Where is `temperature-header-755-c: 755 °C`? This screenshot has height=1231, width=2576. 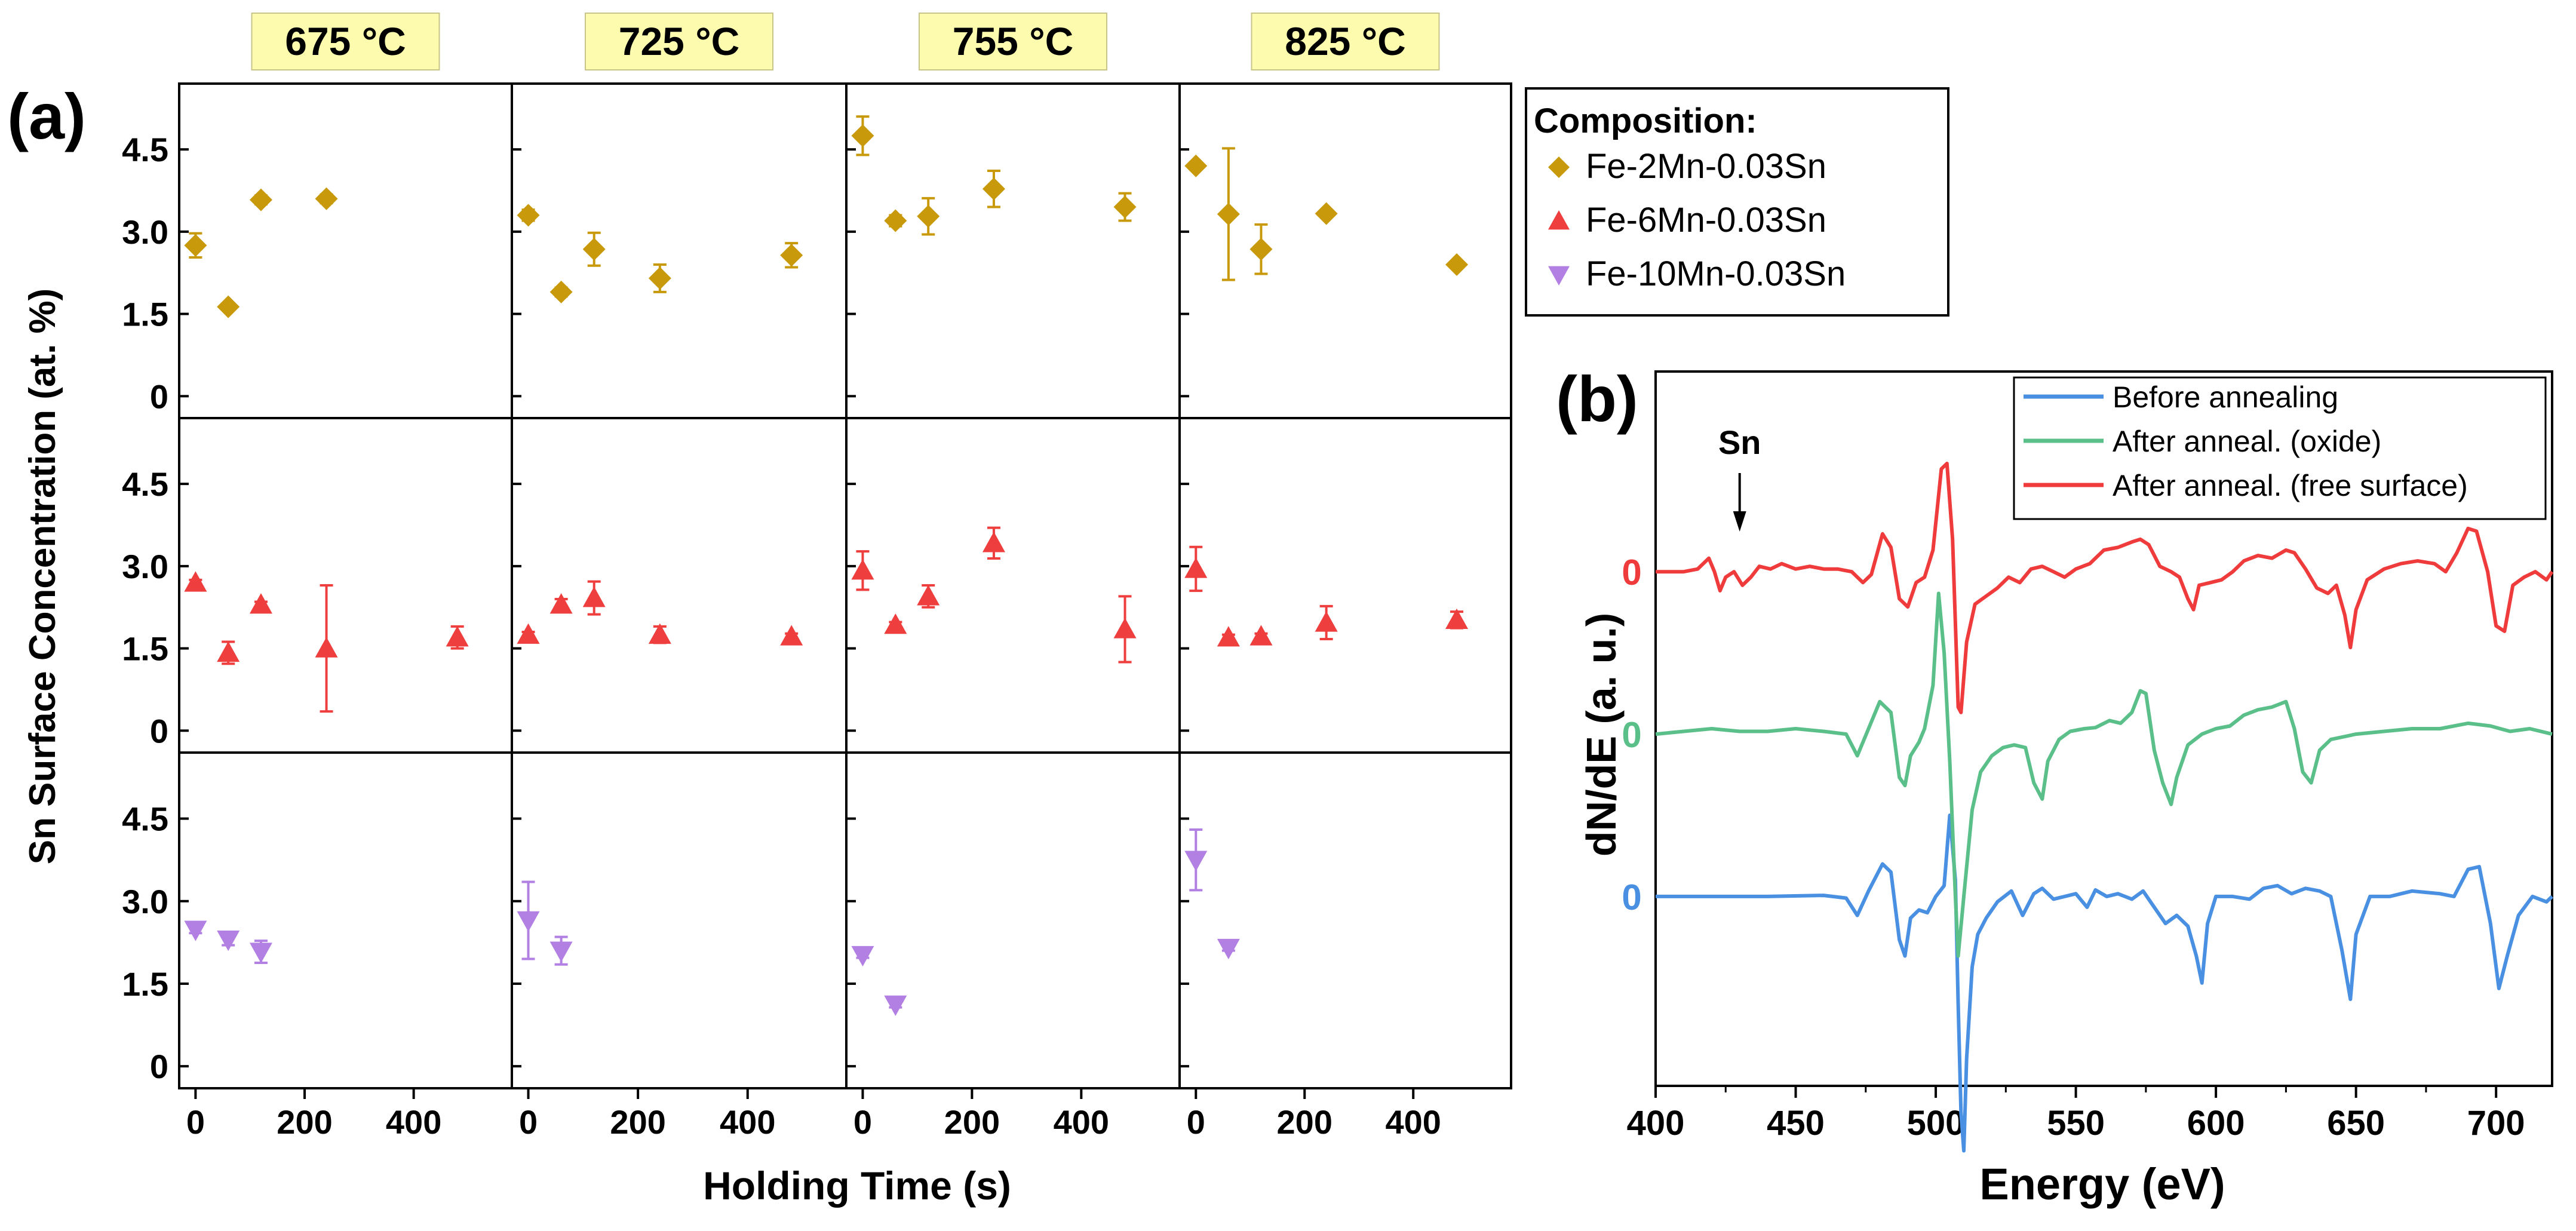
temperature-header-755-c: 755 °C is located at coordinates (1013, 41).